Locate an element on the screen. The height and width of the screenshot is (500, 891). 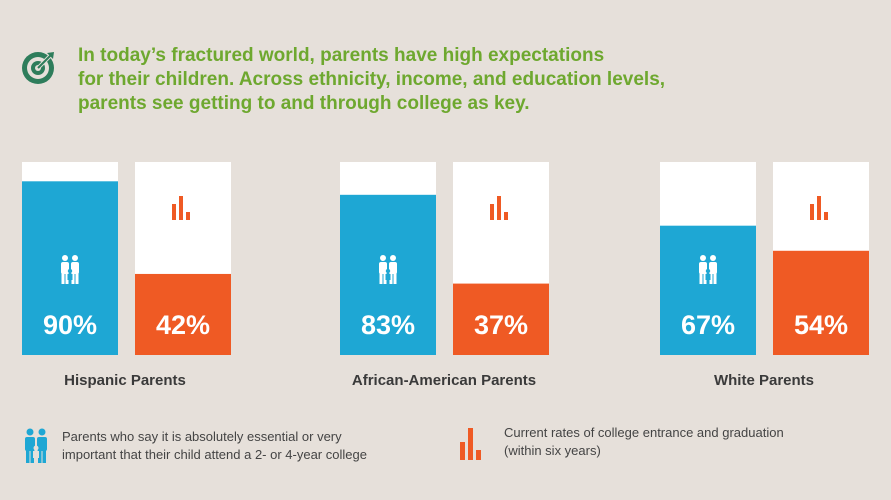
value-label: 54% is located at coordinates (821, 325).